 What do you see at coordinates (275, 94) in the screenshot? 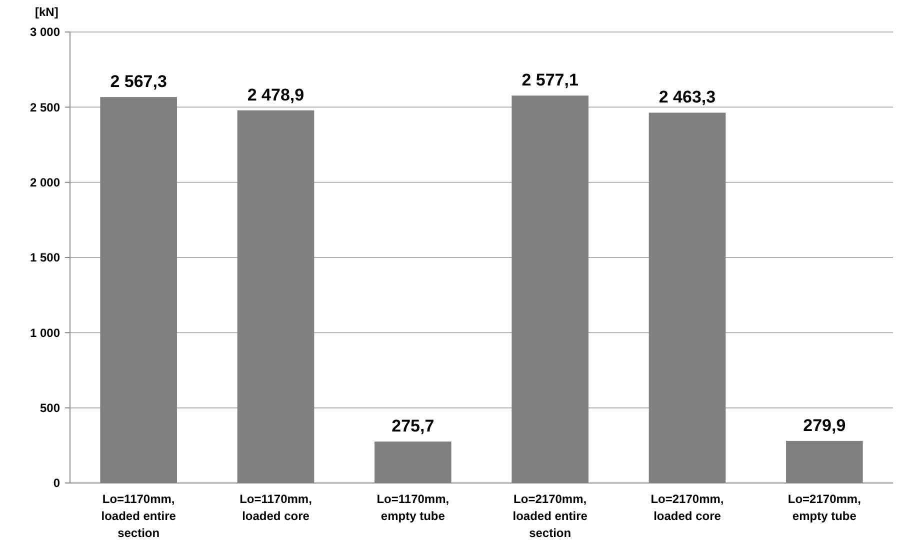
I see `data-label: 2 478,9` at bounding box center [275, 94].